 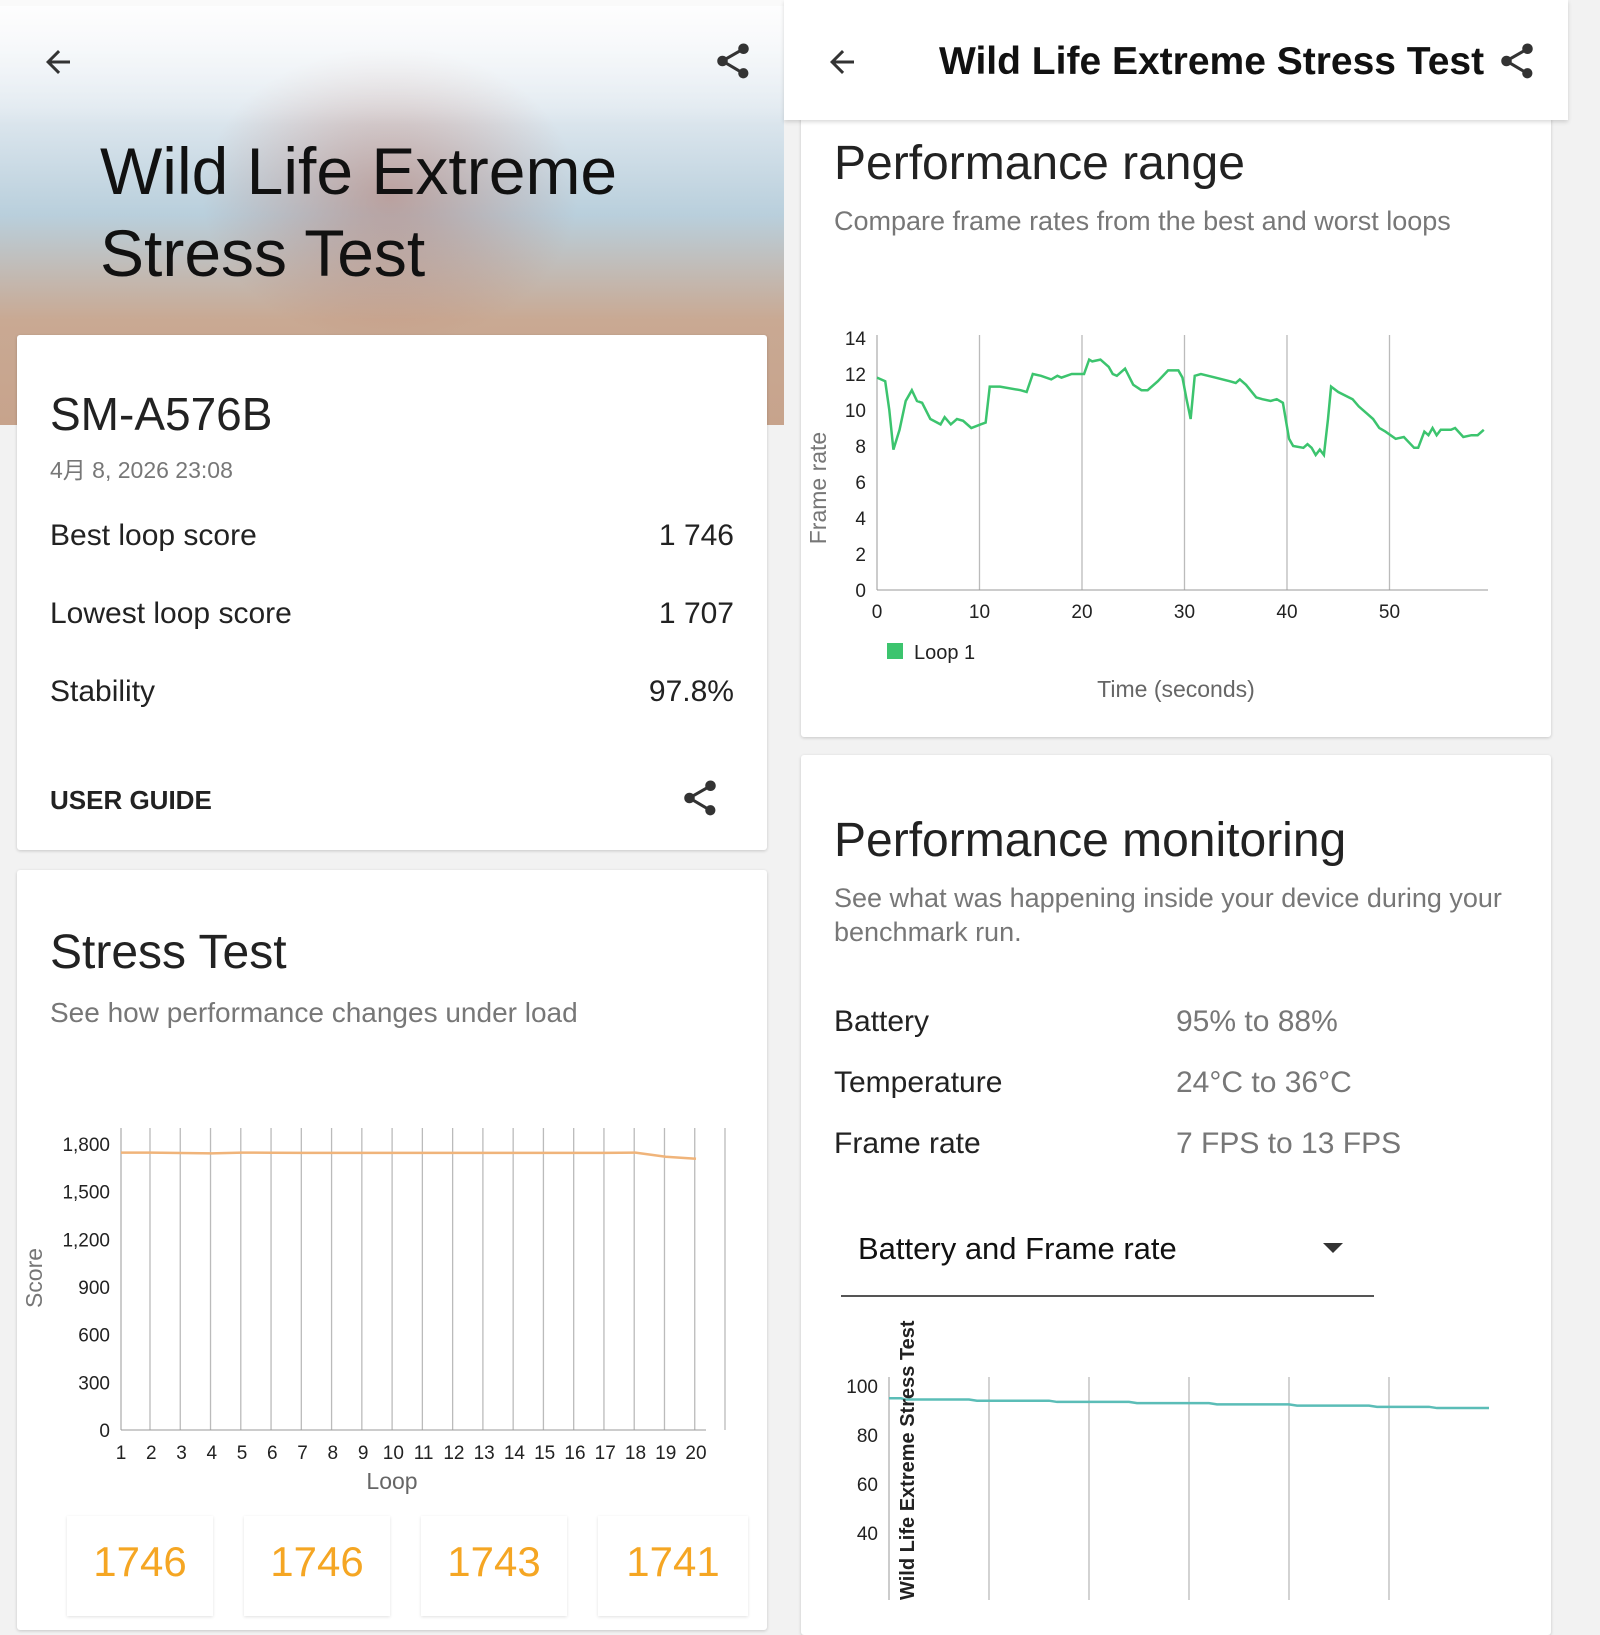 What do you see at coordinates (86, 1193) in the screenshot?
I see `y-tick-label: 1,500` at bounding box center [86, 1193].